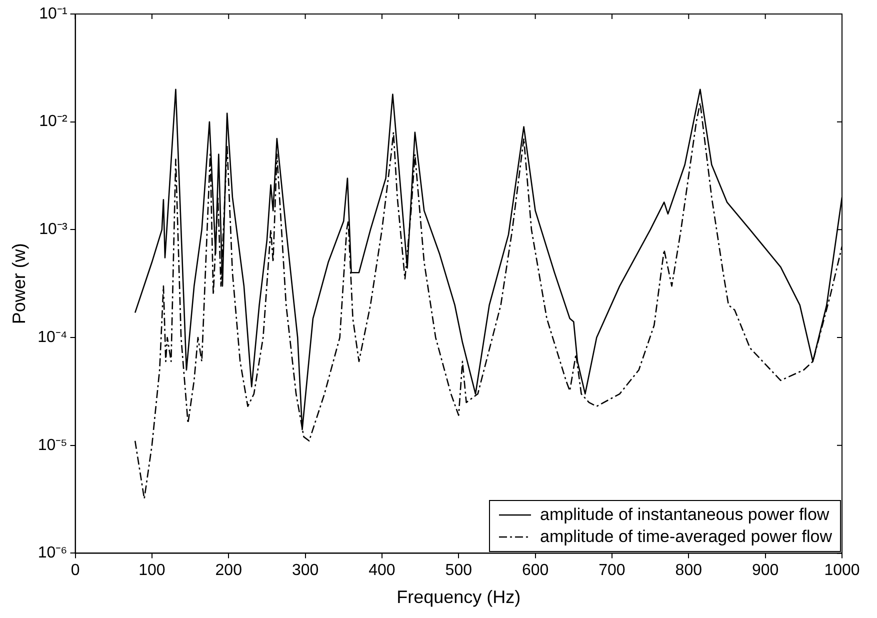 Image resolution: width=877 pixels, height=618 pixels. What do you see at coordinates (686, 537) in the screenshot?
I see `legend-label: amplitude of time-averaged power flow` at bounding box center [686, 537].